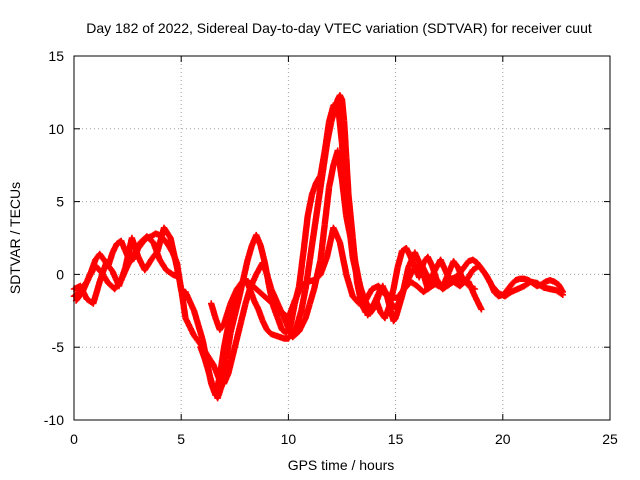 The height and width of the screenshot is (480, 640). What do you see at coordinates (56, 56) in the screenshot?
I see `y-tick-label: 15` at bounding box center [56, 56].